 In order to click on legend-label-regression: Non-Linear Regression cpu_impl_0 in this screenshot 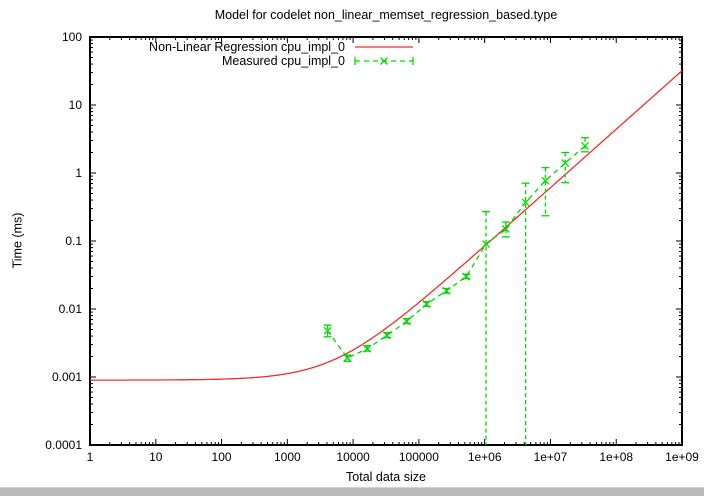, I will do `click(247, 47)`.